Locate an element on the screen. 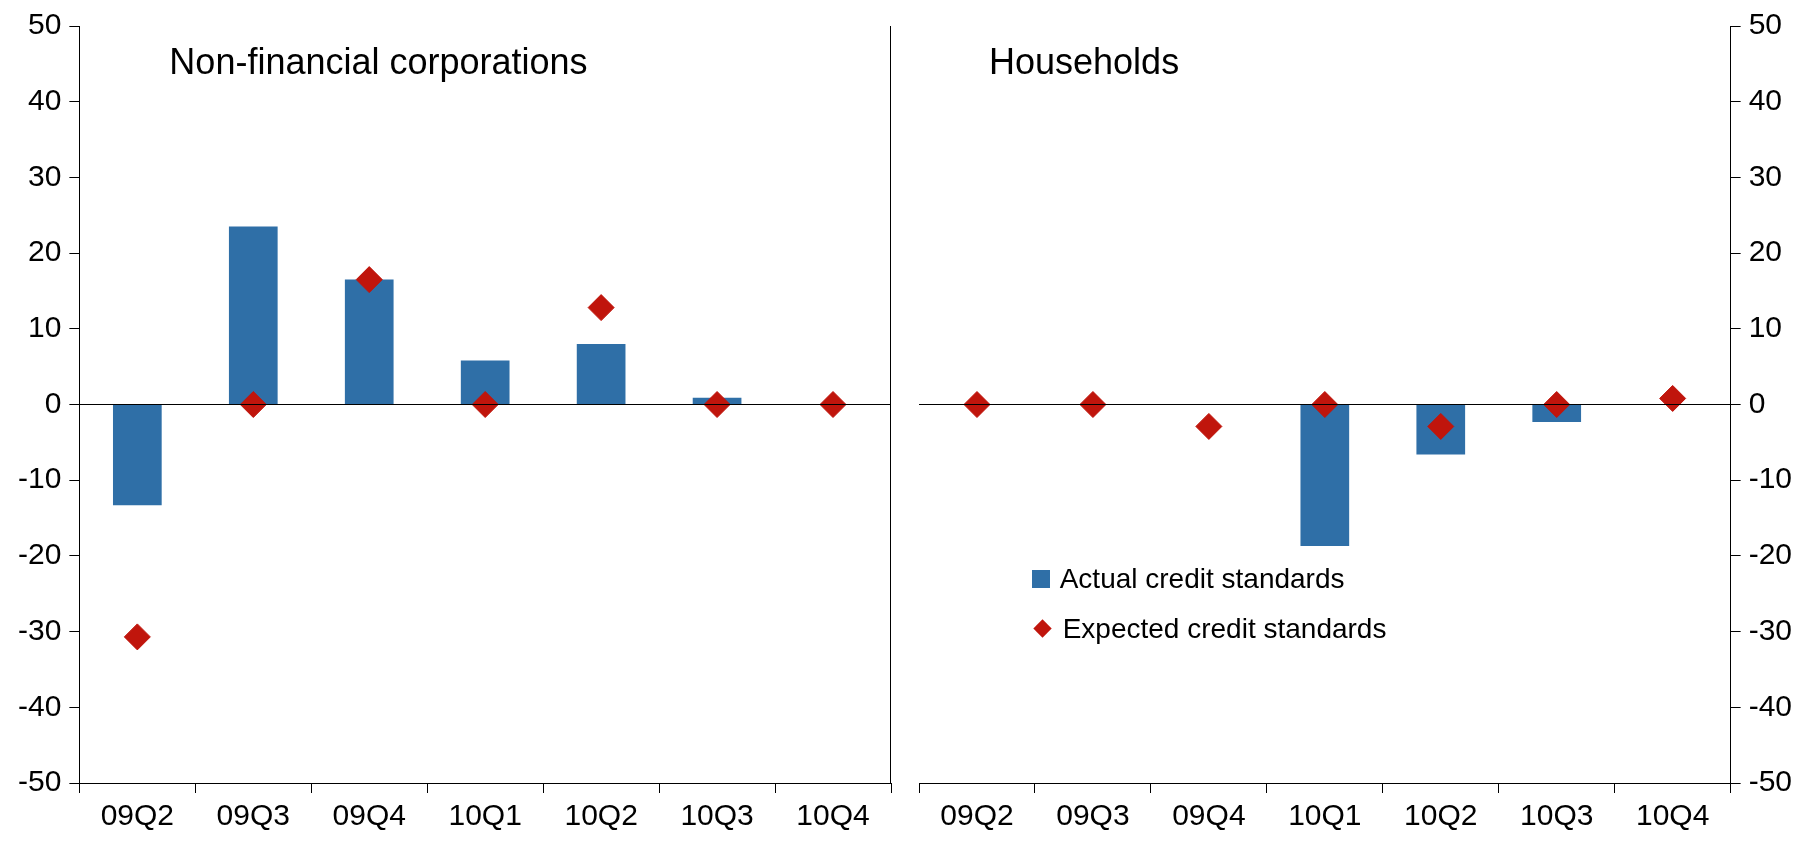  legend-label: Actual credit standards is located at coordinates (1202, 578).